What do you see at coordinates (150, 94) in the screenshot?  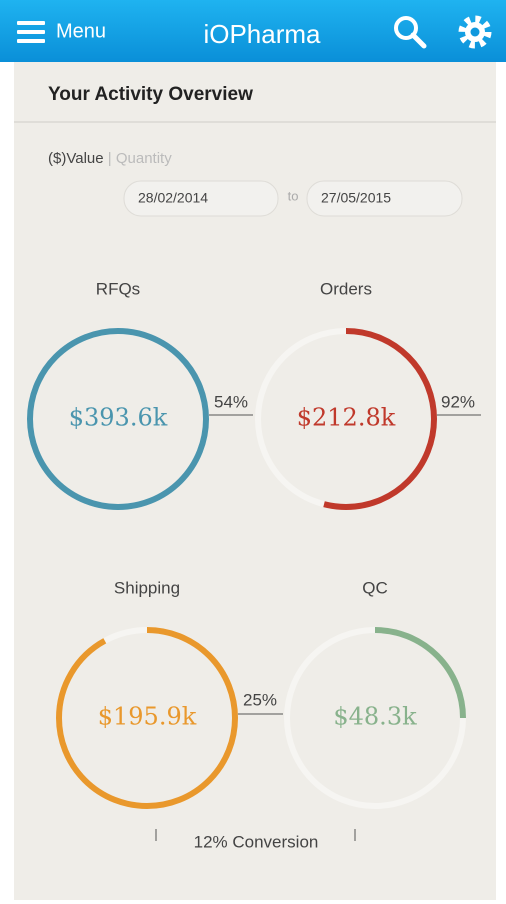 I see `card-title: Your Activity Overview` at bounding box center [150, 94].